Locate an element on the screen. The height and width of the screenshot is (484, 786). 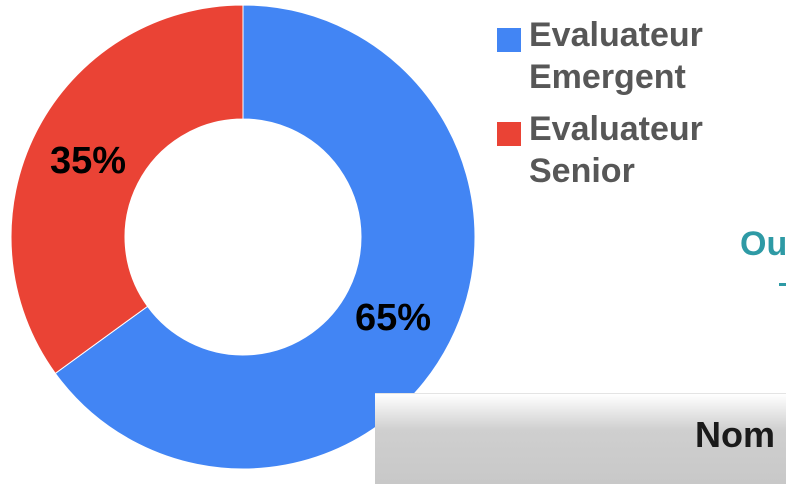
bottom-panel-text: Nom is located at coordinates (735, 434).